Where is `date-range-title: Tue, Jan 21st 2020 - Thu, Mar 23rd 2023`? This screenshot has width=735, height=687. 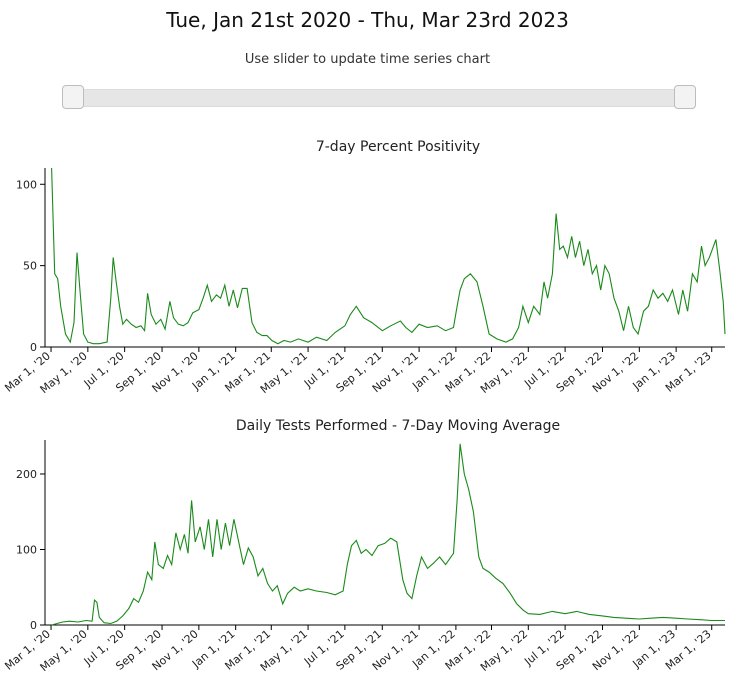
date-range-title: Tue, Jan 21st 2020 - Thu, Mar 23rd 2023 is located at coordinates (367, 20).